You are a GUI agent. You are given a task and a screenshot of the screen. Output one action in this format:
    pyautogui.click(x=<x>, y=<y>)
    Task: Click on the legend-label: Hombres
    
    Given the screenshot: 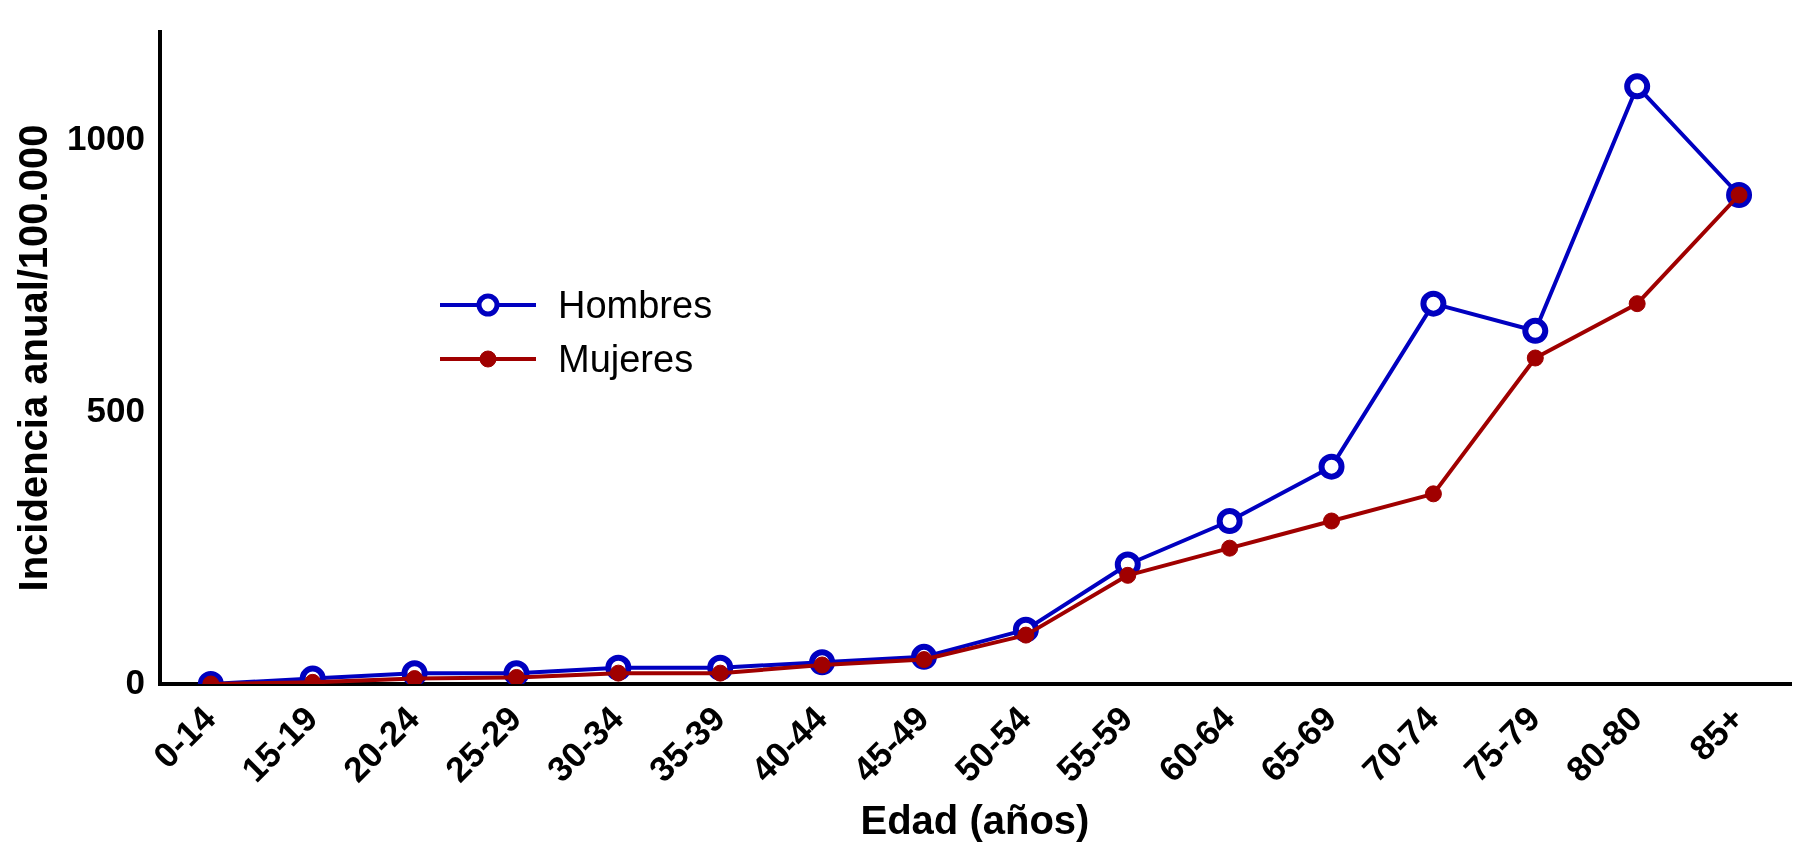 What is the action you would take?
    pyautogui.click(x=635, y=305)
    